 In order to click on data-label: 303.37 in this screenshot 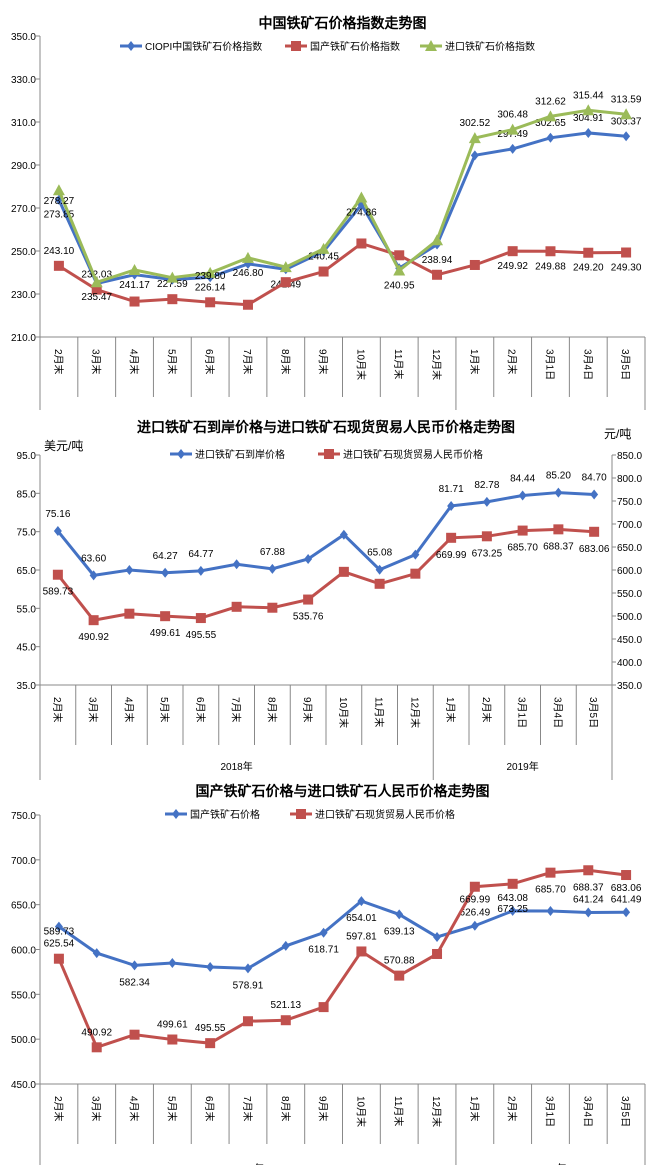, I will do `click(626, 121)`.